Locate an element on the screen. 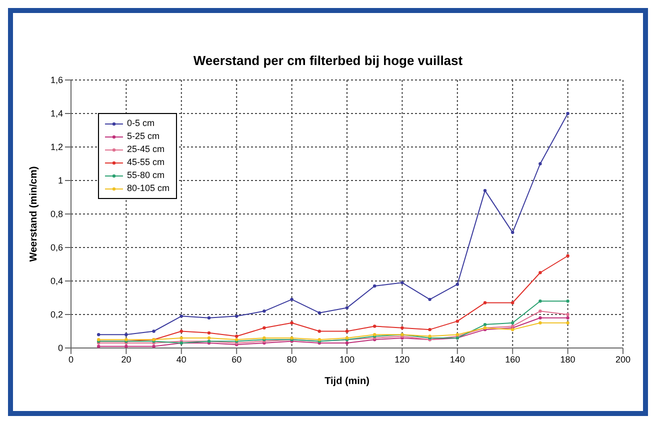  x-tick-label: 20 is located at coordinates (126, 359).